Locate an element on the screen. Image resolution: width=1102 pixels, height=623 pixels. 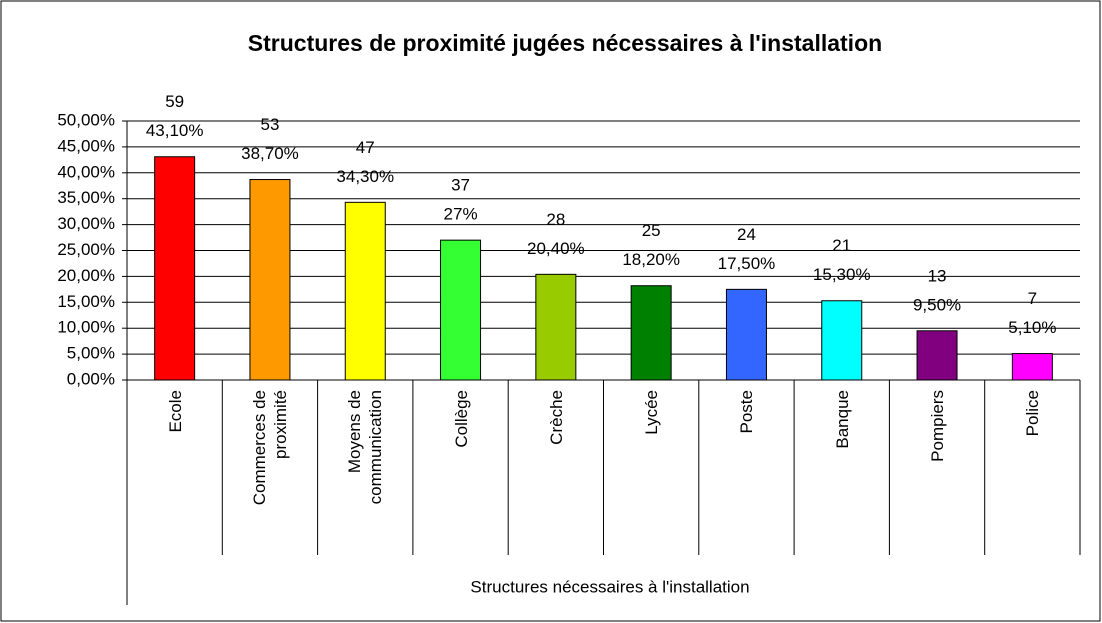
count-label: 21 is located at coordinates (841, 245).